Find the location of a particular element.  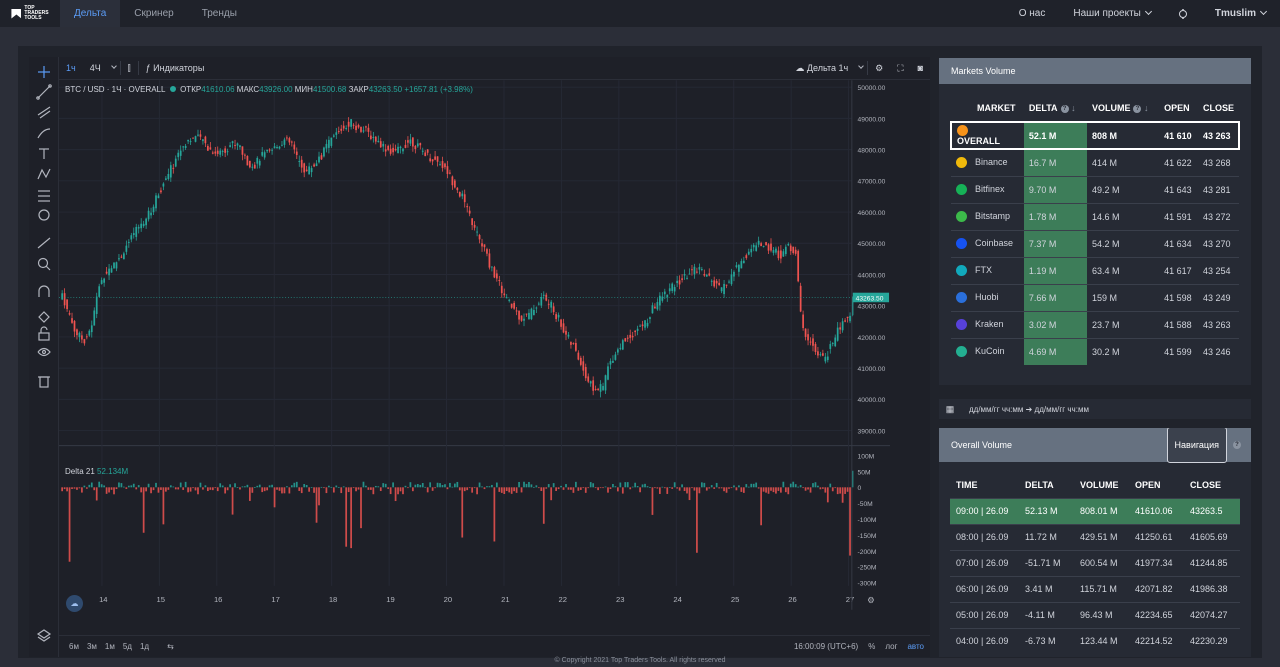

range-1d: 1д is located at coordinates (144, 646).